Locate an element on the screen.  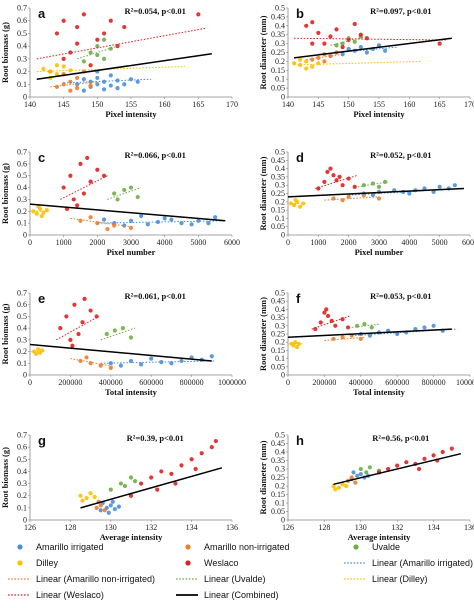
x-tick-label: 132 is located at coordinates (397, 527).